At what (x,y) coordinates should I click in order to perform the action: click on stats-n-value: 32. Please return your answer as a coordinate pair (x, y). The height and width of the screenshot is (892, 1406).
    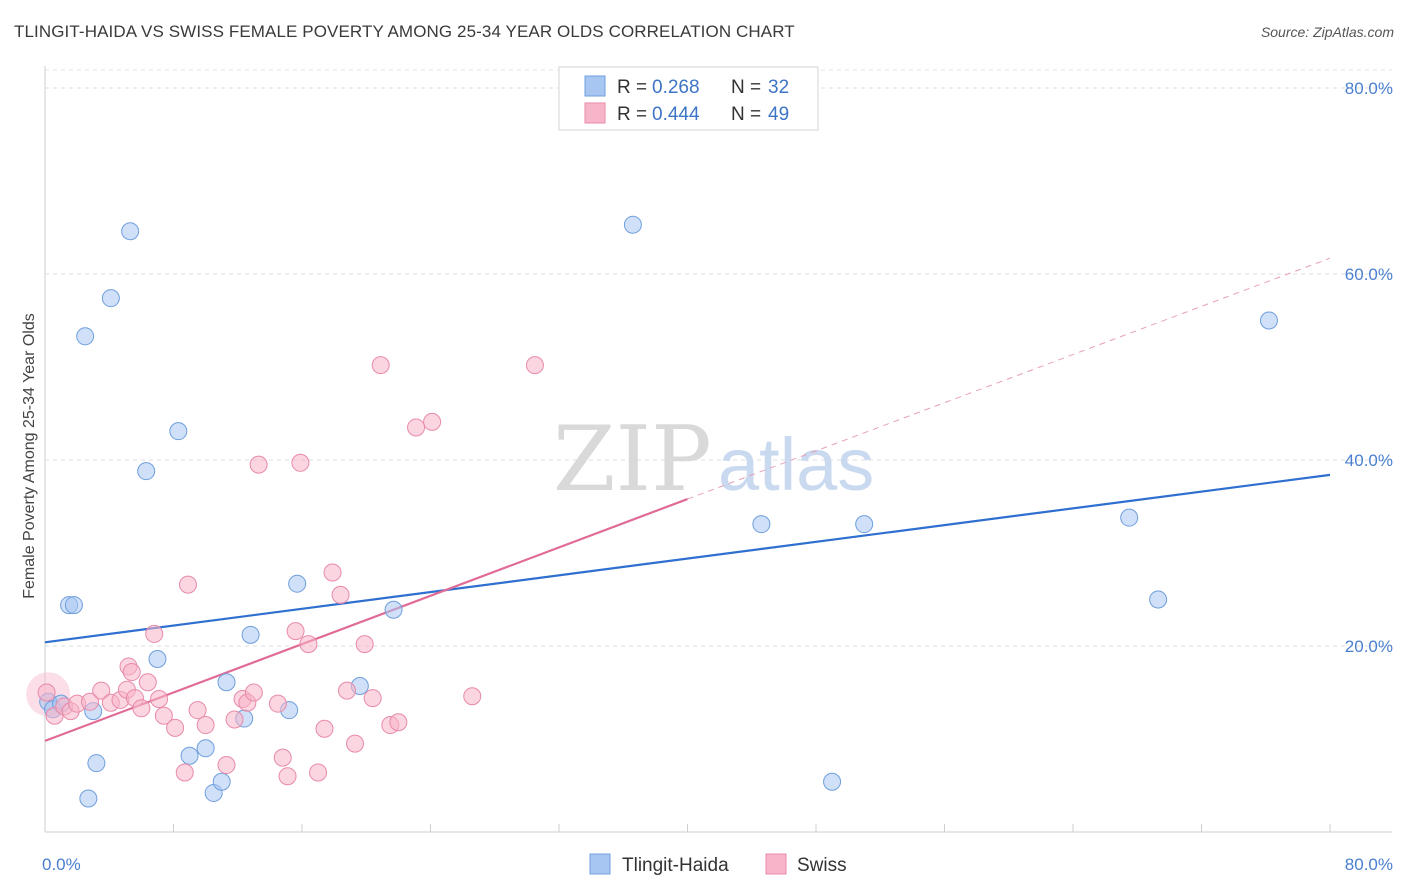
    Looking at the image, I should click on (778, 87).